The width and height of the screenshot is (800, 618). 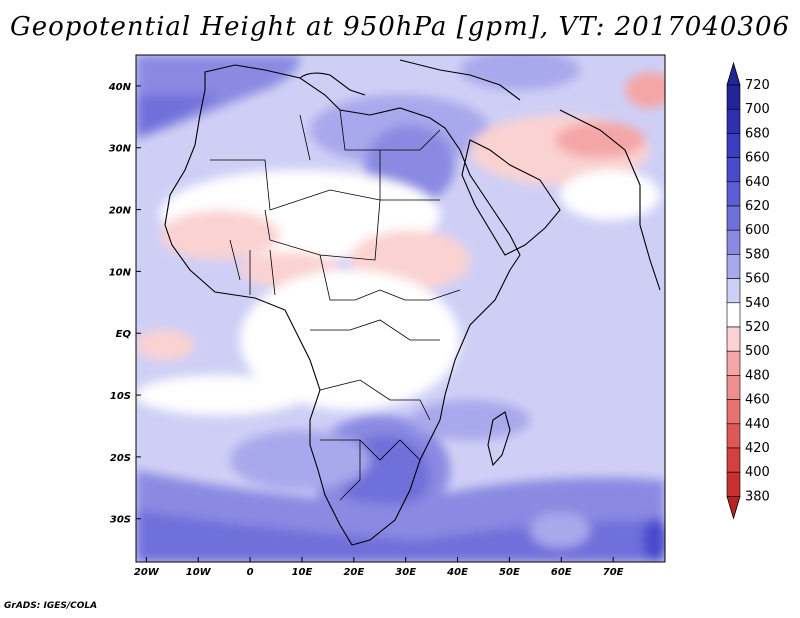 What do you see at coordinates (757, 400) in the screenshot?
I see `colorbar-label: 460` at bounding box center [757, 400].